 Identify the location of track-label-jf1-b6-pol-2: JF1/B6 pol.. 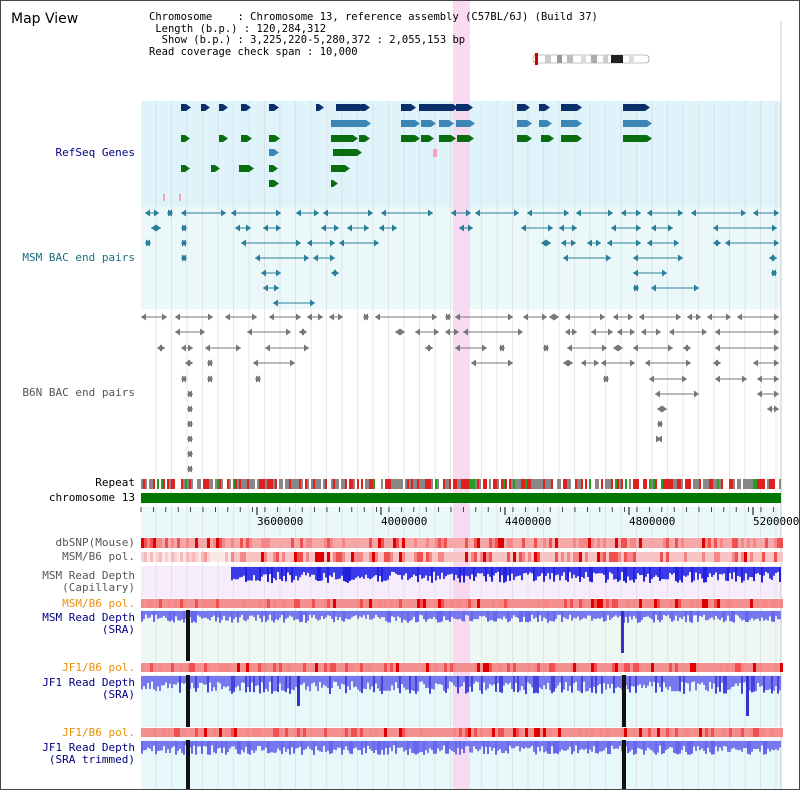
(98, 732).